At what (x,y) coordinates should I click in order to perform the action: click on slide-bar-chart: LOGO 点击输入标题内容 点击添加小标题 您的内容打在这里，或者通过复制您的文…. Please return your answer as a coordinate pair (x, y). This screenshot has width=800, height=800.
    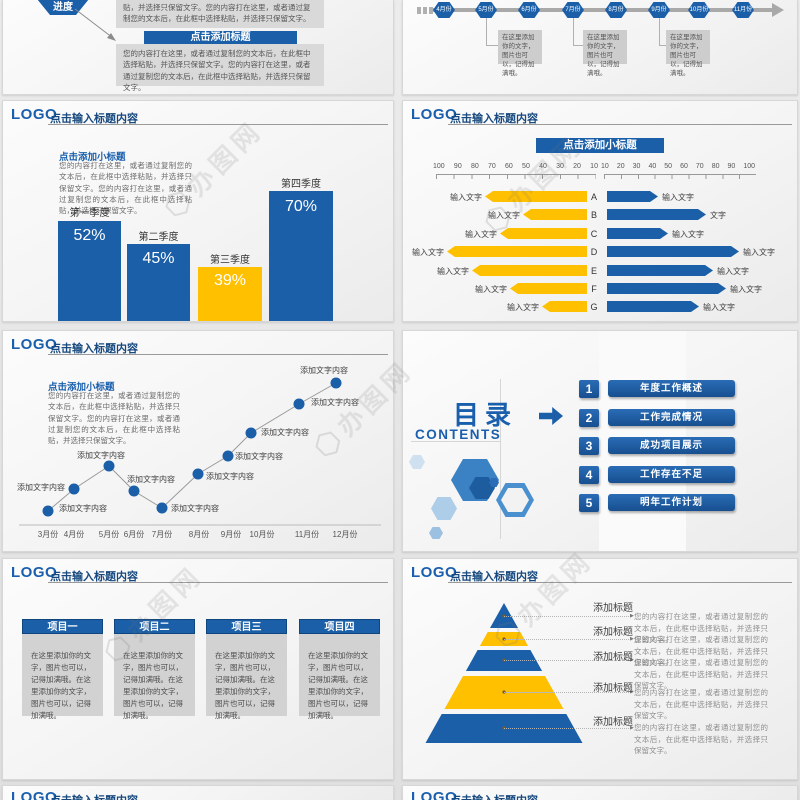
    Looking at the image, I should click on (198, 211).